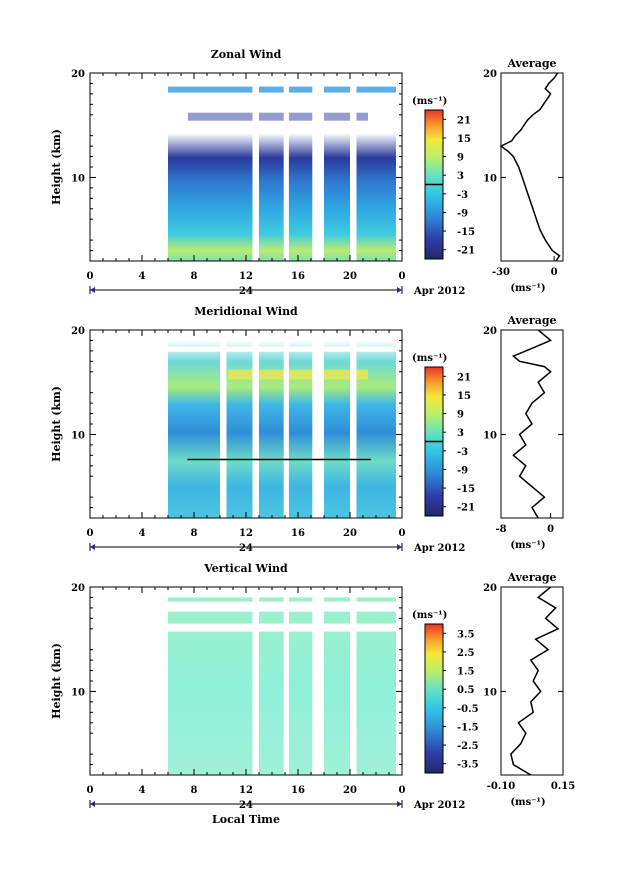 This screenshot has height=873, width=625. What do you see at coordinates (462, 213) in the screenshot?
I see `colorbar-tick-label: -9` at bounding box center [462, 213].